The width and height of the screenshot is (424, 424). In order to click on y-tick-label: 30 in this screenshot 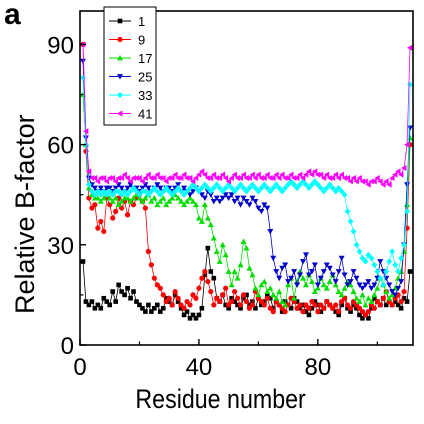, I will do `click(60, 246)`.